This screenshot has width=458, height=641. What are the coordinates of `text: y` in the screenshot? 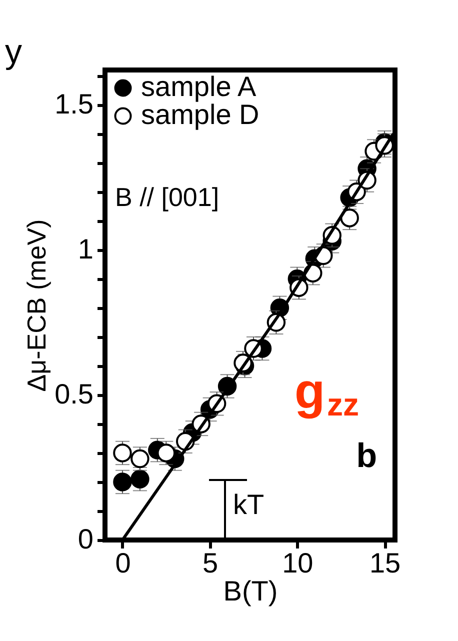 It's located at (13, 52).